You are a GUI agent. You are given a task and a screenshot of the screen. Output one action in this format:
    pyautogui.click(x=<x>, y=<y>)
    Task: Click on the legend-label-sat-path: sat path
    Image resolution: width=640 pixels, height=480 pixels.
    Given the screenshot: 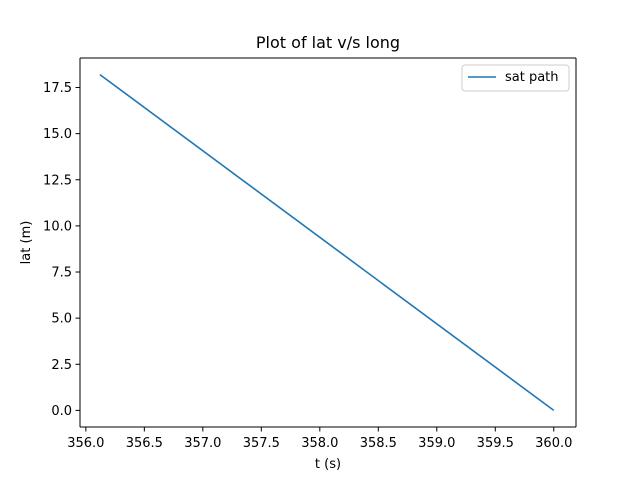 What is the action you would take?
    pyautogui.click(x=532, y=77)
    